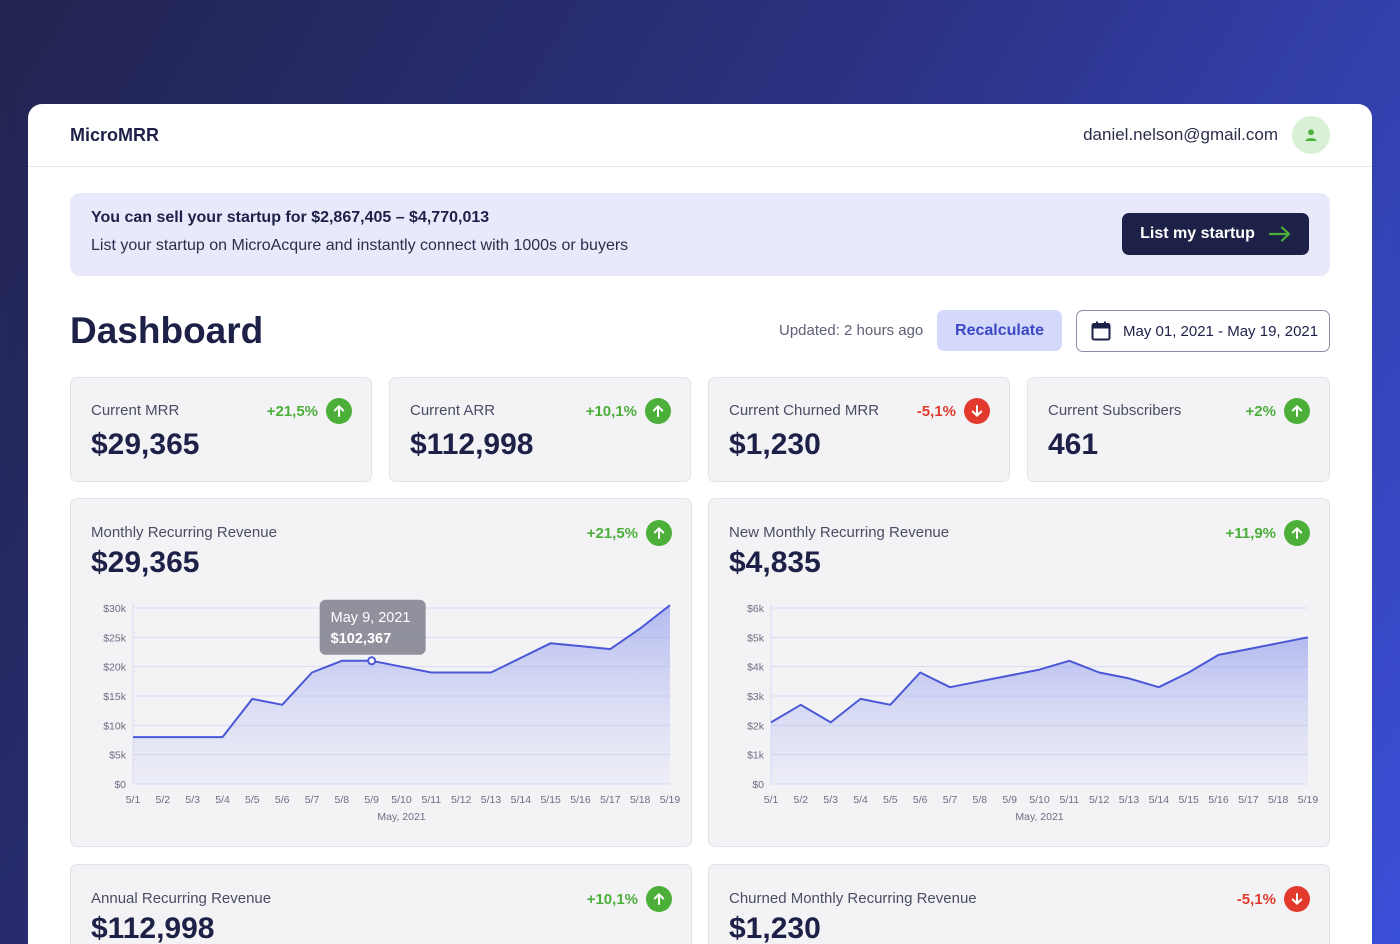  I want to click on user-menu: daniel.nelson@gmail.com, so click(1206, 135).